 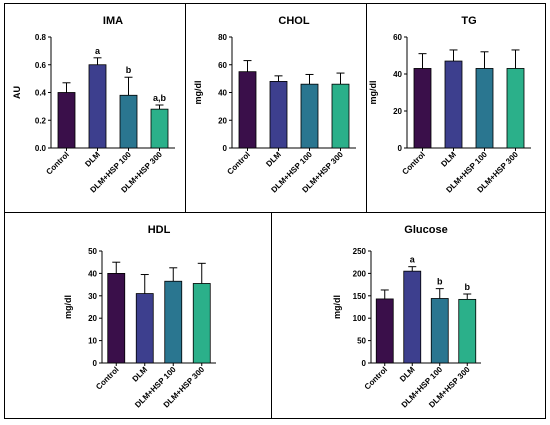 What do you see at coordinates (95, 363) in the screenshot?
I see `hdl-y-tick-label: 0` at bounding box center [95, 363].